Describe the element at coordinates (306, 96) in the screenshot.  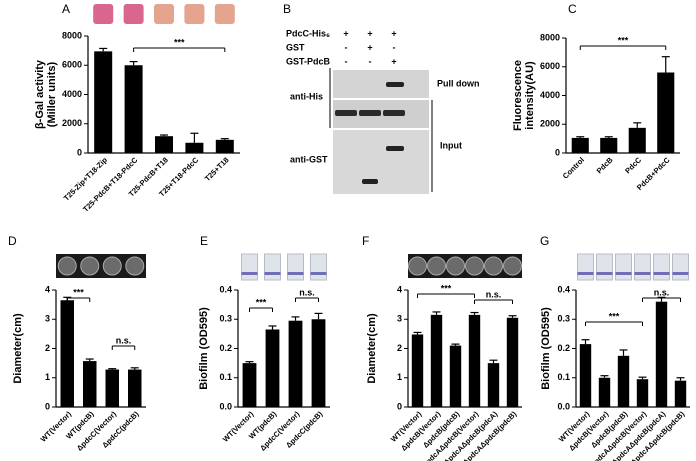
I see `antibody-label: anti-His` at that location.